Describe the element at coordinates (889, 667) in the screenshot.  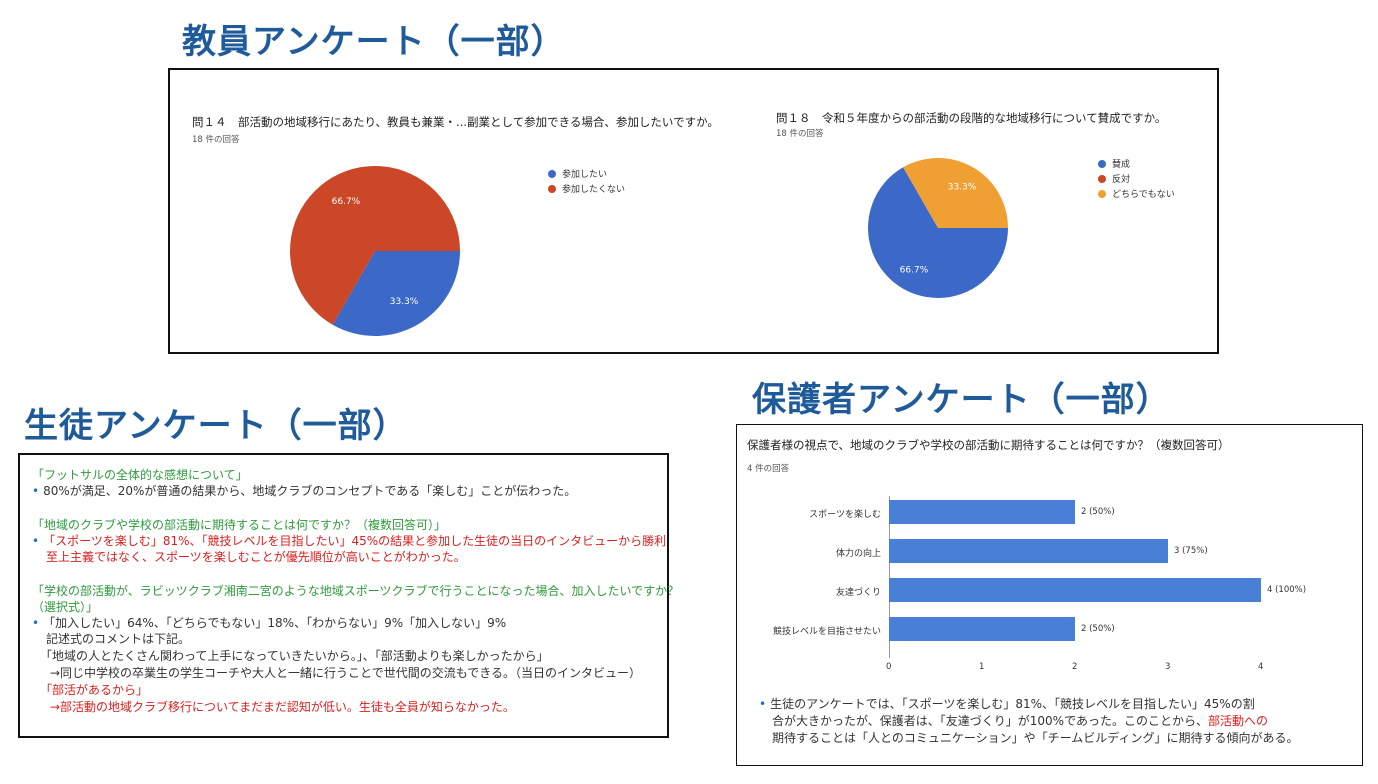
I see `x-tick-label: 0` at that location.